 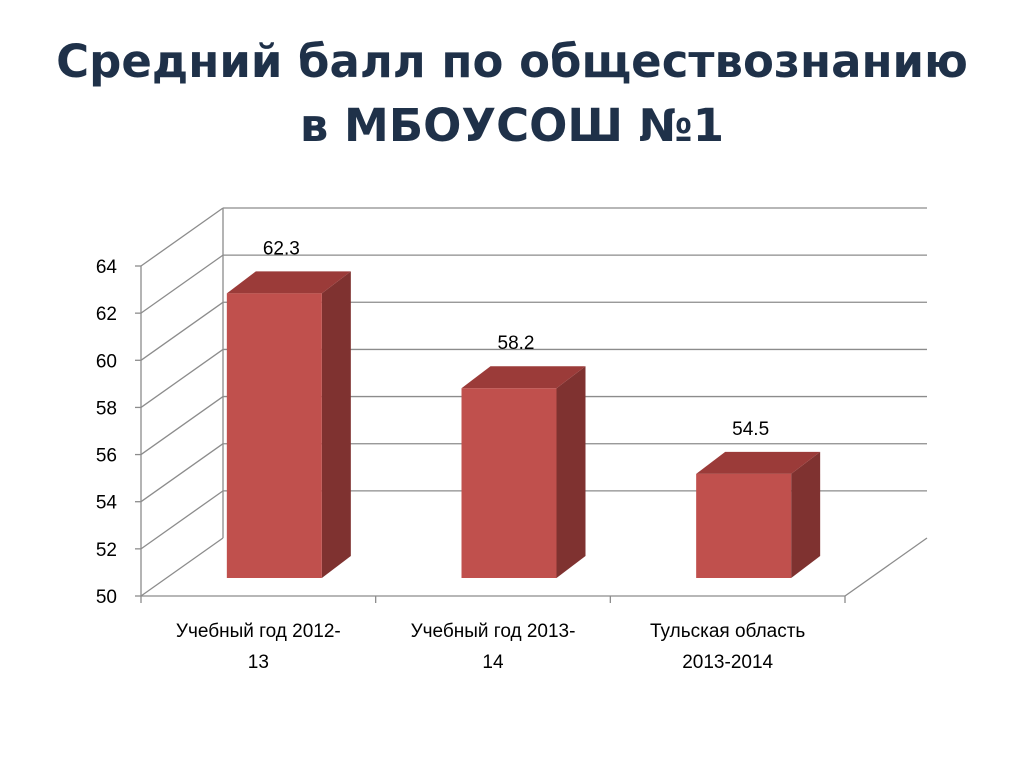 What do you see at coordinates (107, 267) in the screenshot?
I see `y-tick-label: 64` at bounding box center [107, 267].